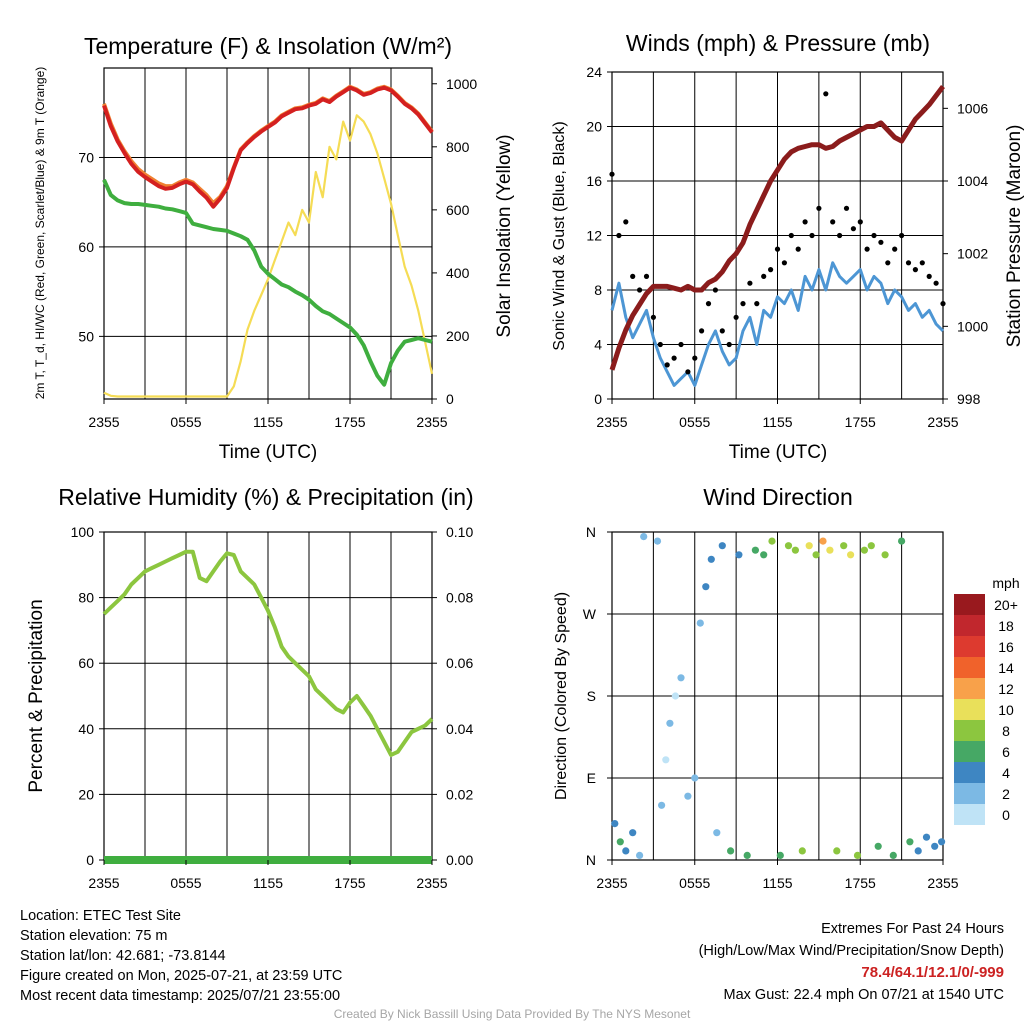  What do you see at coordinates (777, 324) in the screenshot?
I see `sonic-wind-line` at bounding box center [777, 324].